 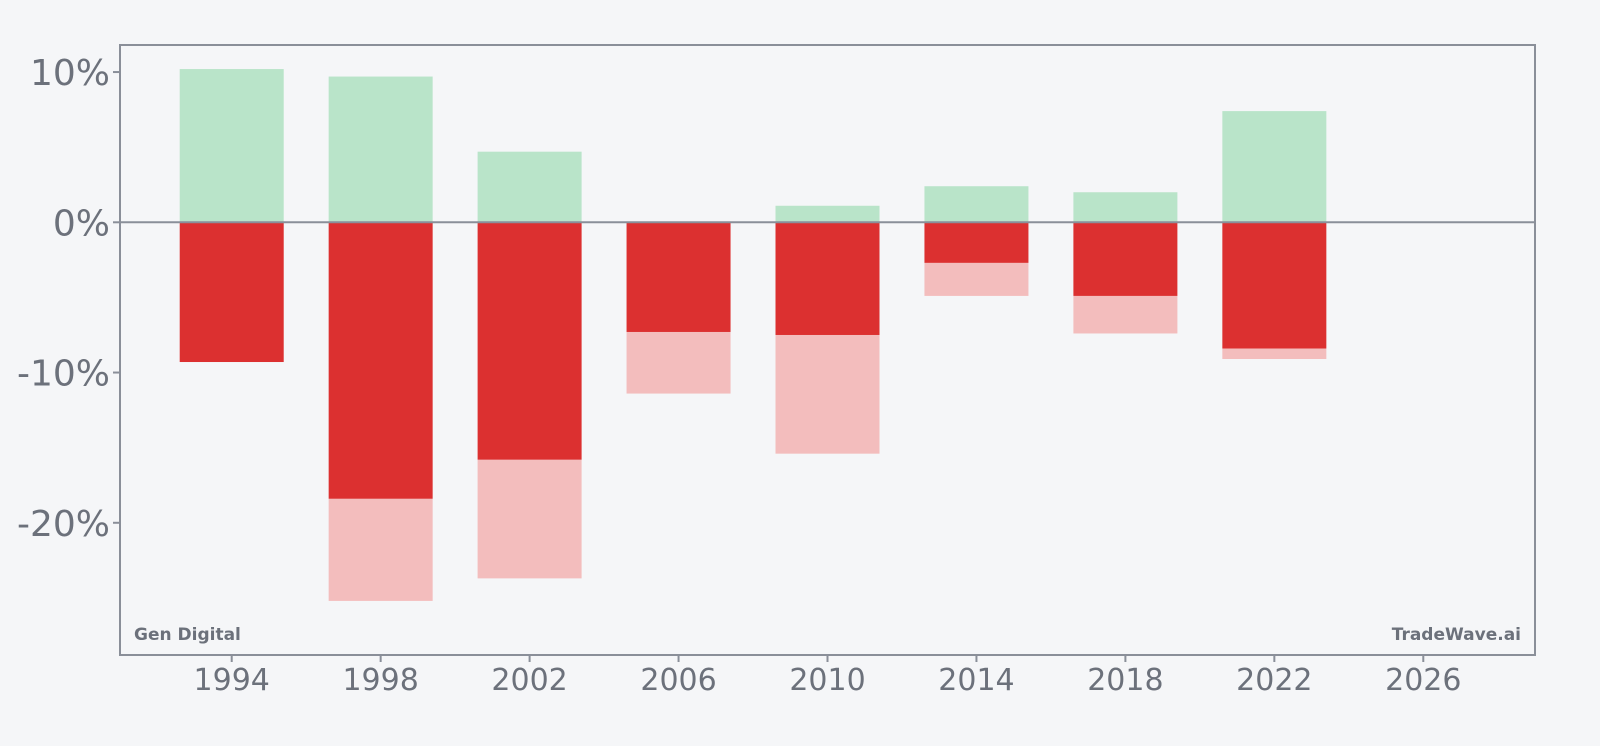 I want to click on y-tick-label: -10%, so click(x=63, y=374).